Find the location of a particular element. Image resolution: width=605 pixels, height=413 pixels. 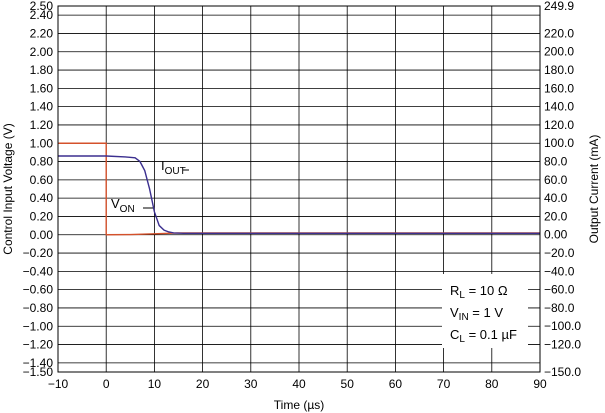

iout-label-sub: OUT is located at coordinates (175, 171).